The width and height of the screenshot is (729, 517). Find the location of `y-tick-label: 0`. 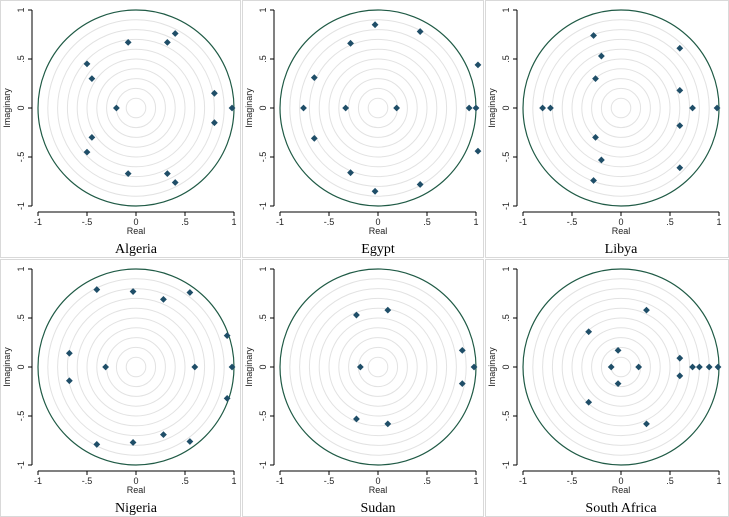

y-tick-label: 0 is located at coordinates (506, 366).